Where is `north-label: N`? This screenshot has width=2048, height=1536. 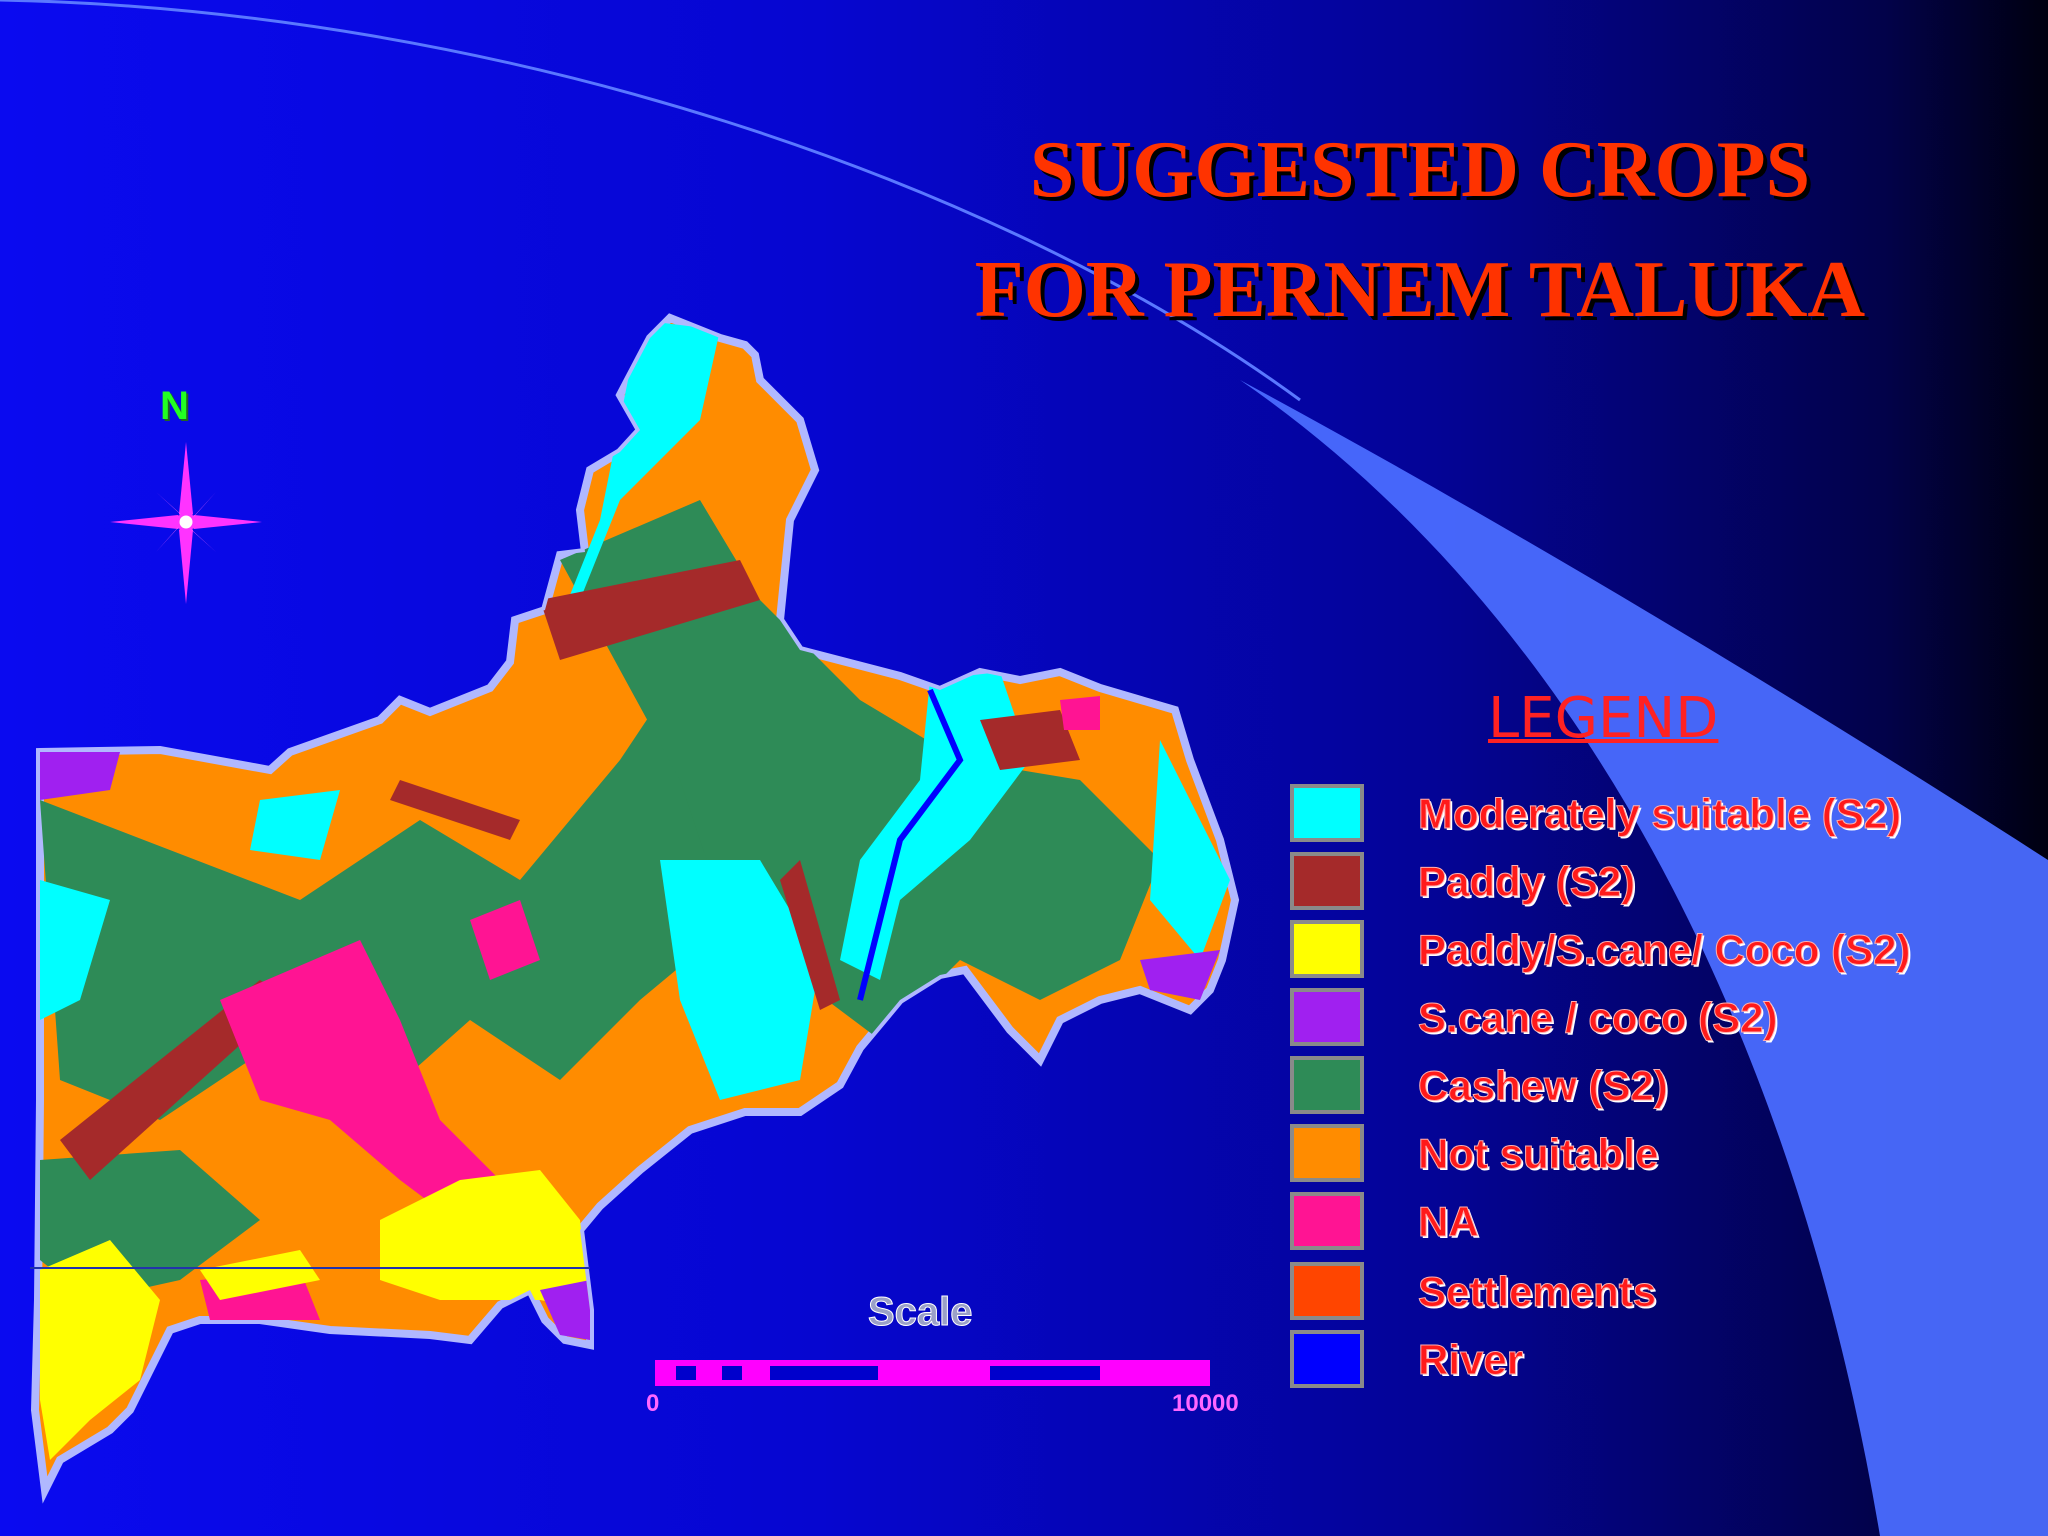 north-label: N is located at coordinates (174, 406).